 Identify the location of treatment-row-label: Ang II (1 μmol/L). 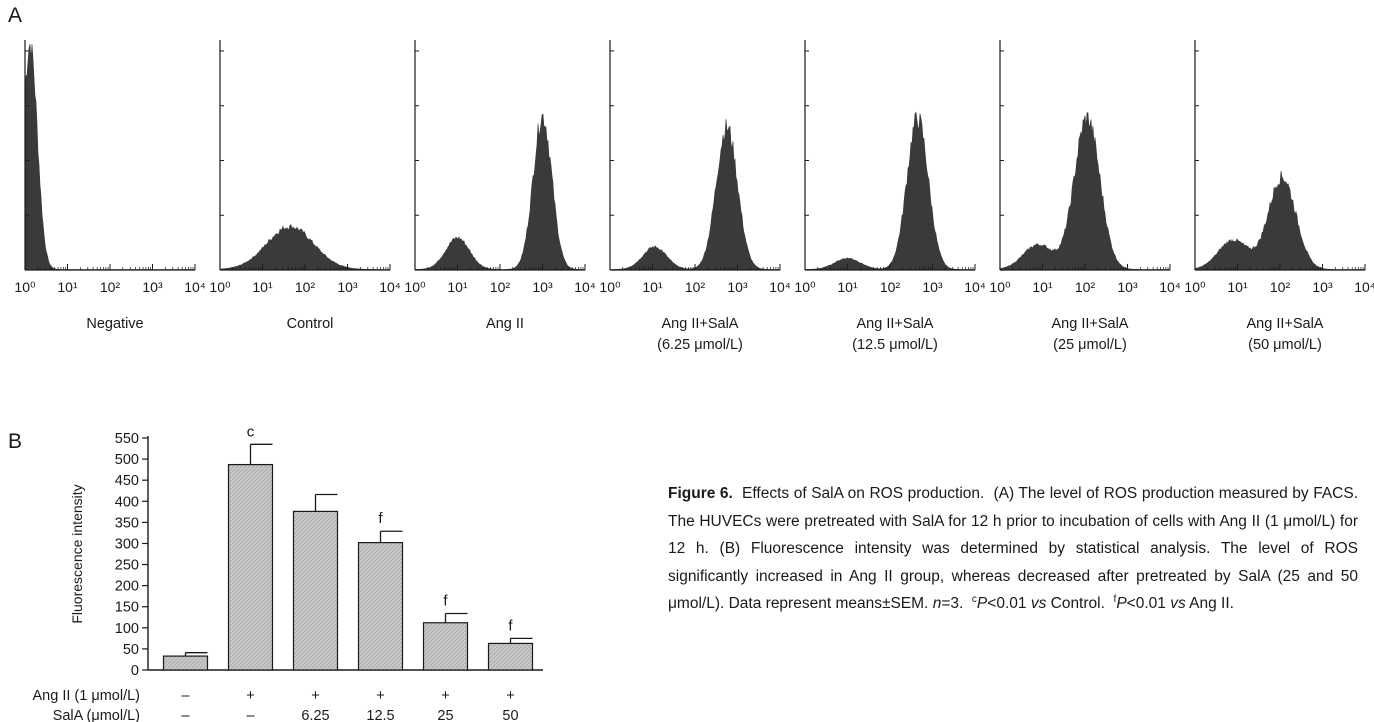
(86, 696).